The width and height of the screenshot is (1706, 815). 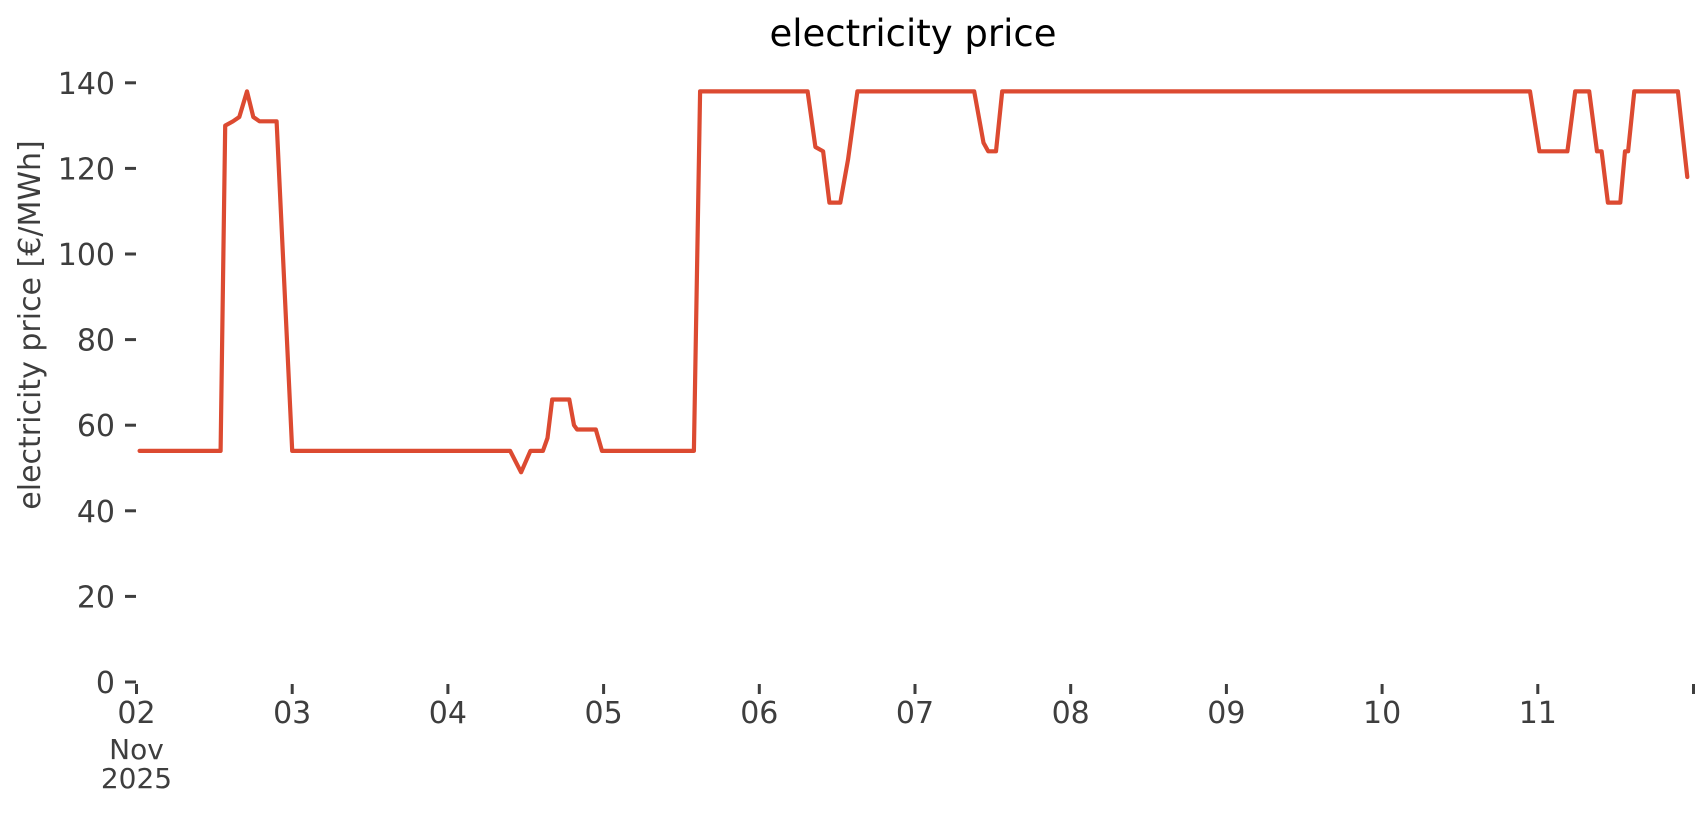 What do you see at coordinates (96, 341) in the screenshot?
I see `y-tick-label: 80` at bounding box center [96, 341].